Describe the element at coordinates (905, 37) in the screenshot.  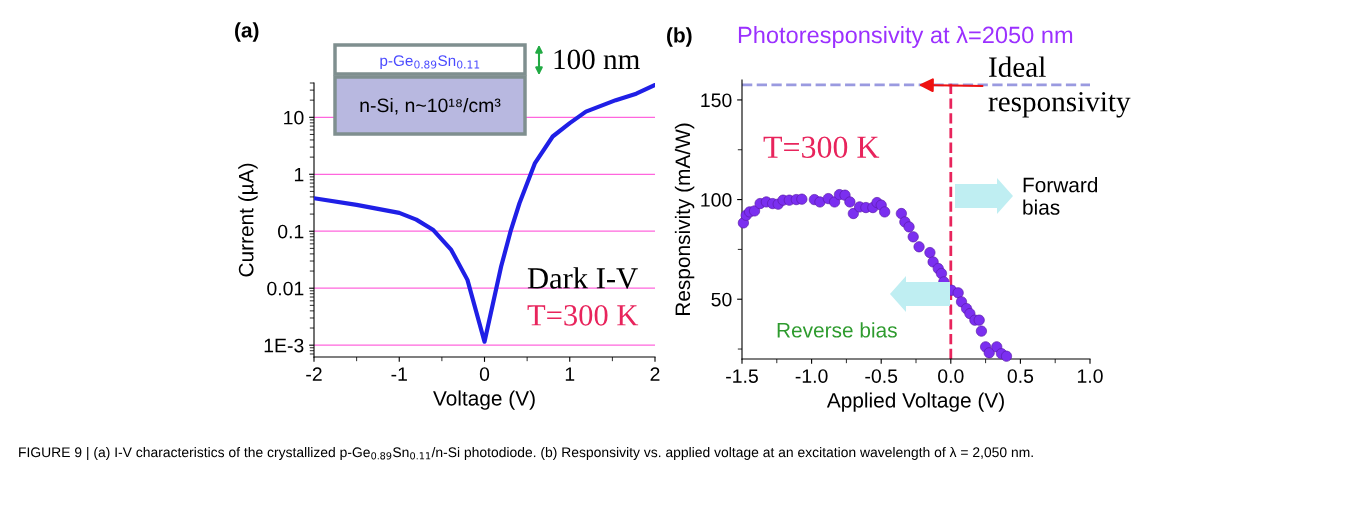
I see `chart-title: Photoresponsivity at λ=2050 nm` at that location.